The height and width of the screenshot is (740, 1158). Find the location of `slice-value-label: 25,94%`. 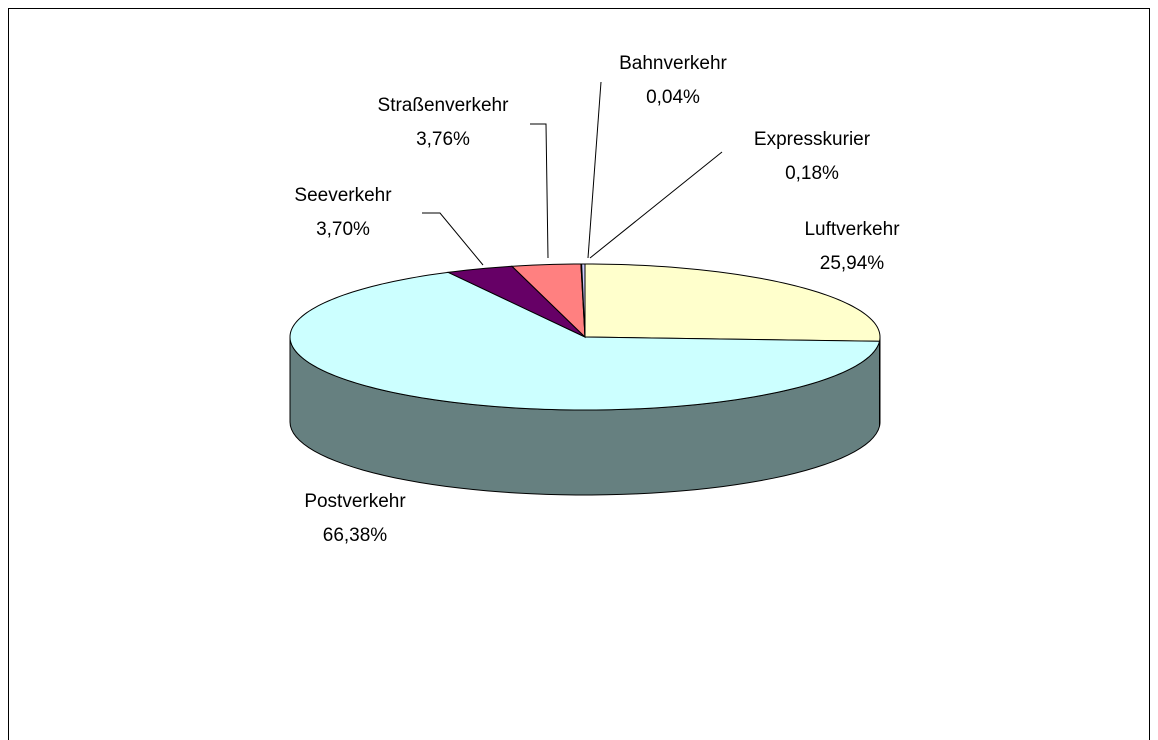

slice-value-label: 25,94% is located at coordinates (852, 263).